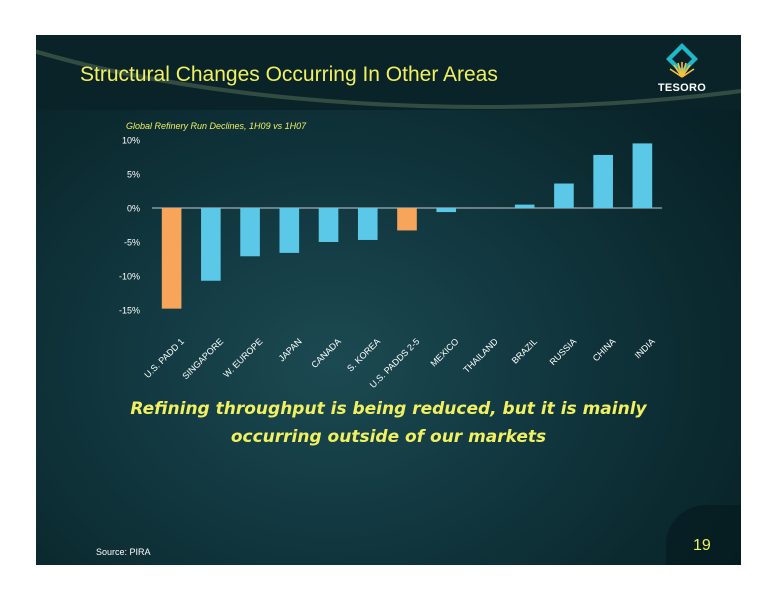 Image resolution: width=776 pixels, height=600 pixels. I want to click on bar-mexico, so click(446, 210).